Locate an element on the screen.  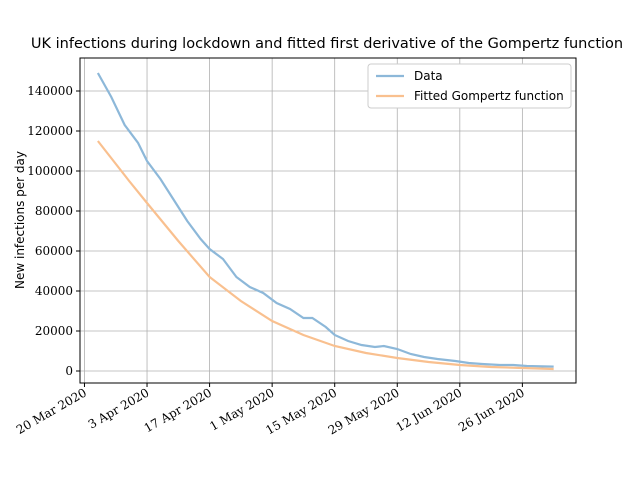
y-tick-label: 80000 is located at coordinates (54, 211).